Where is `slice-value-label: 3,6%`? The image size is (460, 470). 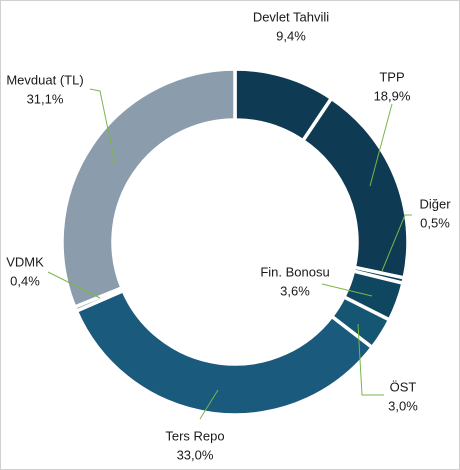
slice-value-label: 3,6% is located at coordinates (295, 290).